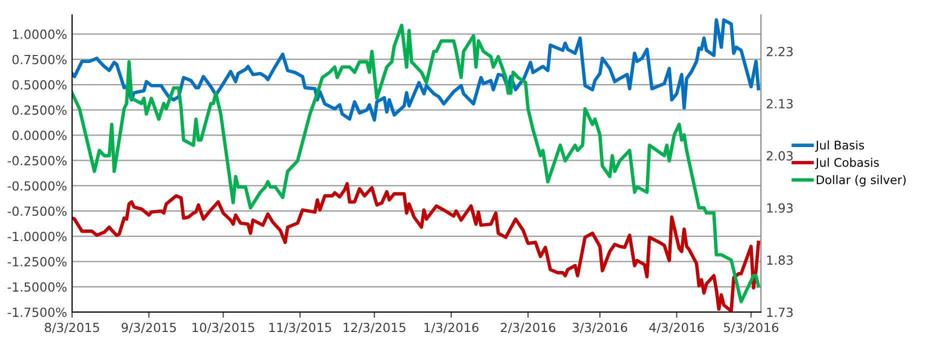 The width and height of the screenshot is (936, 346). I want to click on y2-tick-label: 1.93, so click(780, 208).